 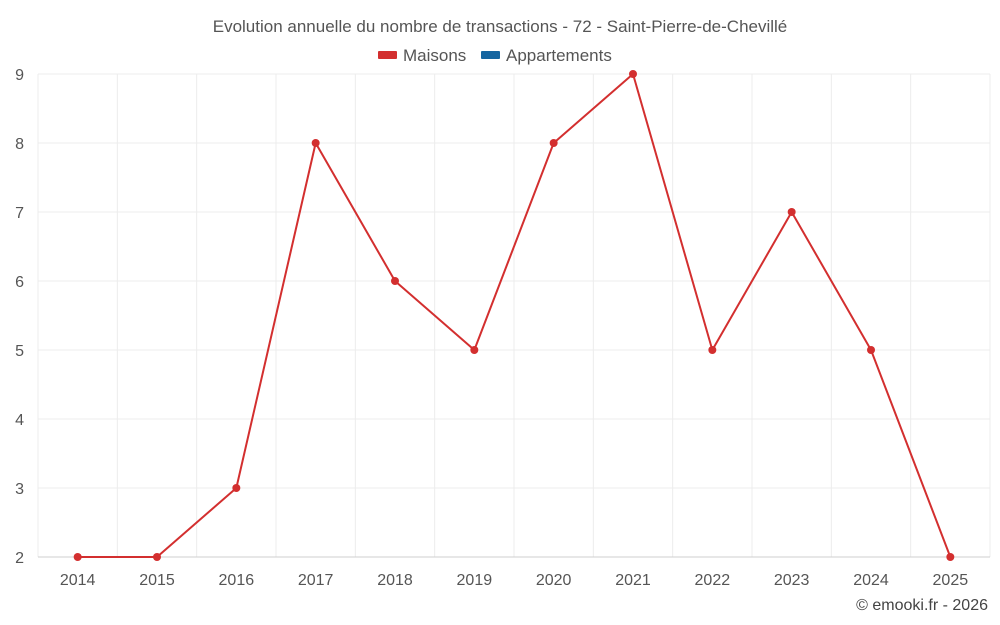 I want to click on legend-label-maisons: Maisons, so click(x=434, y=55).